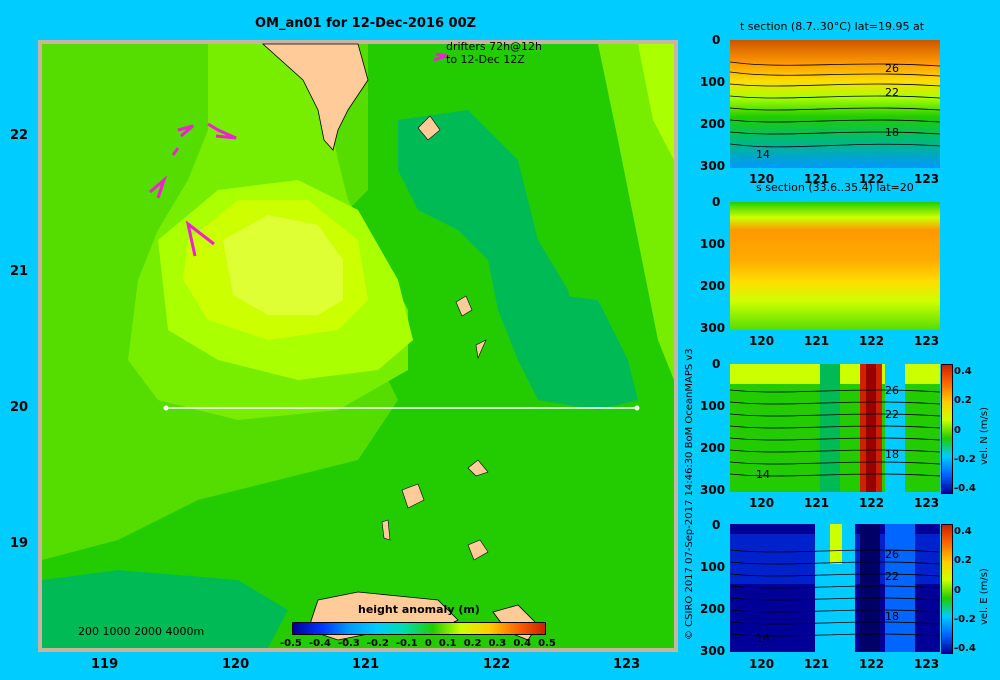 The width and height of the screenshot is (1000, 680). I want to click on velocity-north-section, so click(835, 428).